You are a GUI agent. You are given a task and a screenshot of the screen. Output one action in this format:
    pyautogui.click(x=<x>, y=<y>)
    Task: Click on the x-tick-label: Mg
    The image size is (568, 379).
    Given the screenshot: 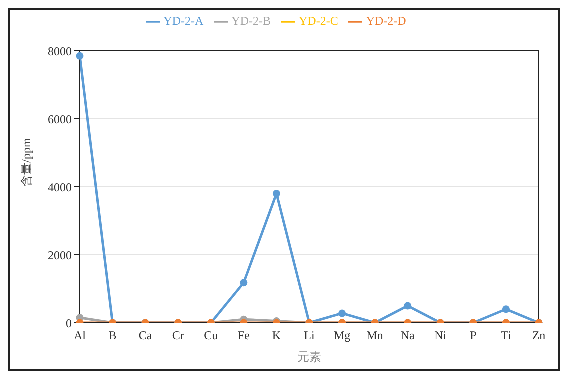 What is the action you would take?
    pyautogui.click(x=342, y=335)
    